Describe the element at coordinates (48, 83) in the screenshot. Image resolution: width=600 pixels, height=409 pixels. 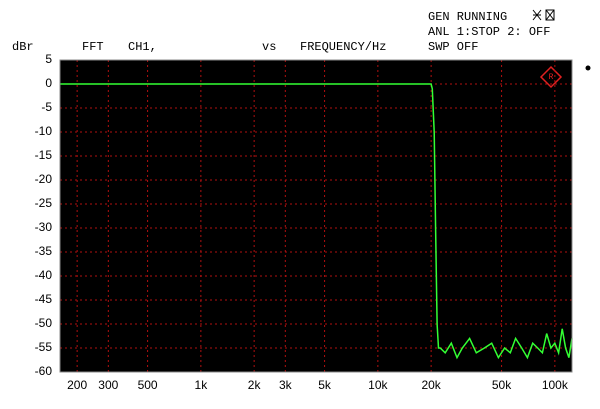
I see `y-tick-label: 0` at that location.